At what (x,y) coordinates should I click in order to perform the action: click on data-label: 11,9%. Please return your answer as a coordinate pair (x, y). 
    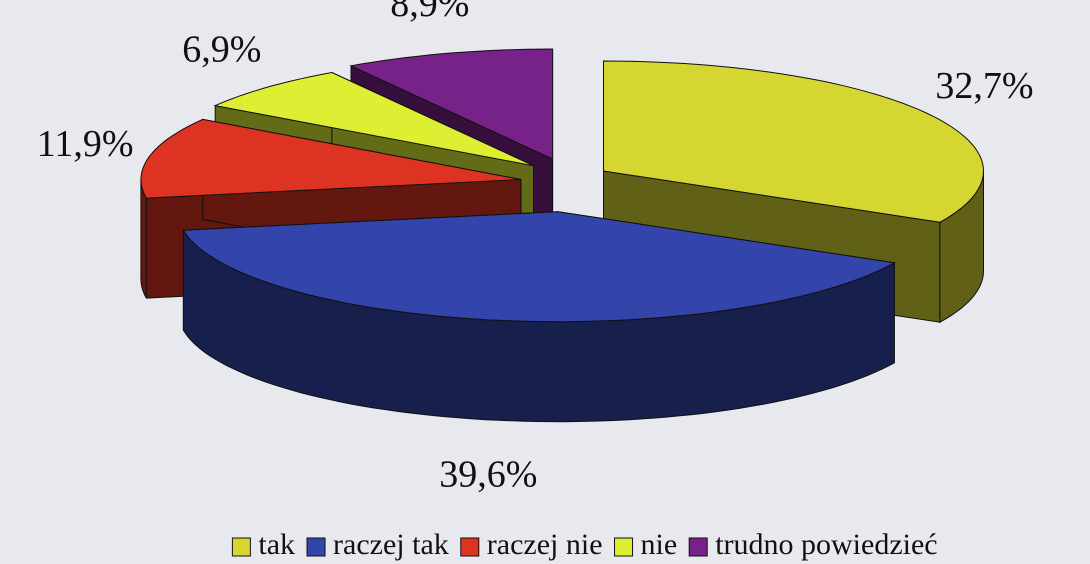
    Looking at the image, I should click on (85, 144).